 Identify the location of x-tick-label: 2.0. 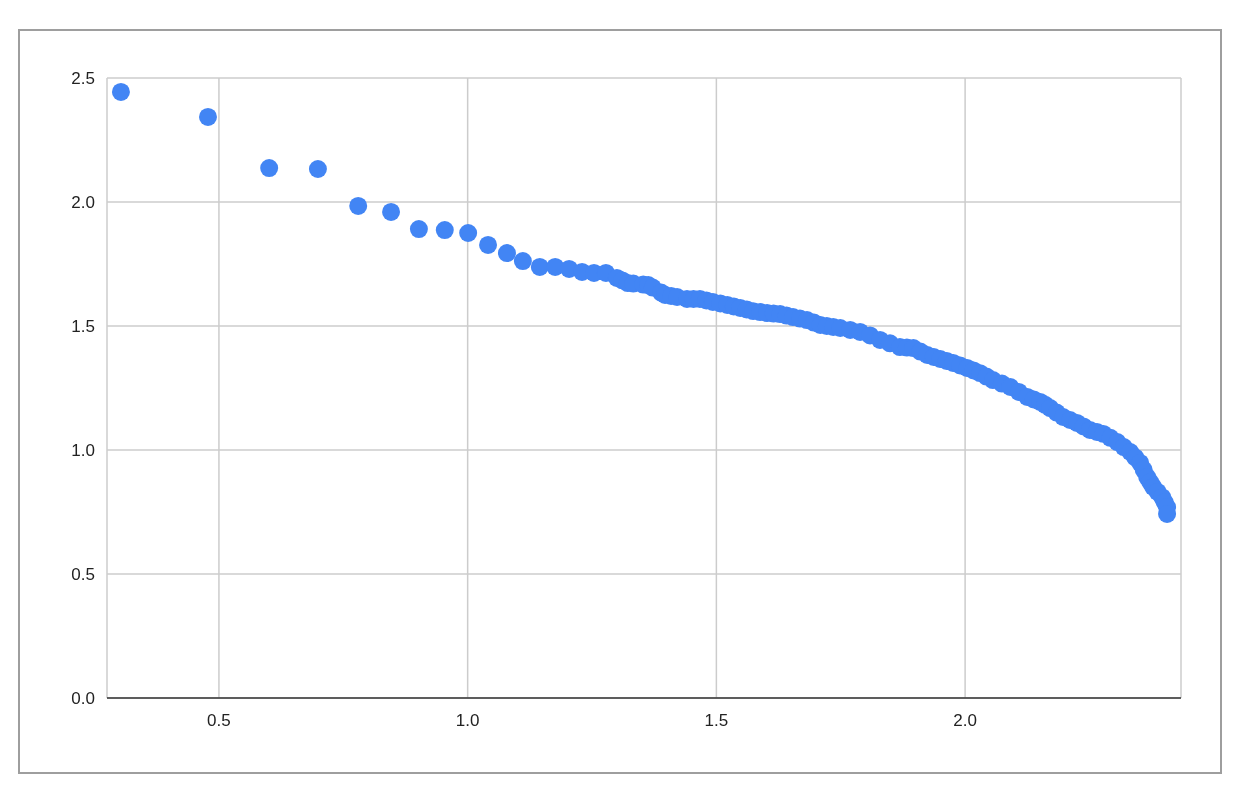
(965, 721).